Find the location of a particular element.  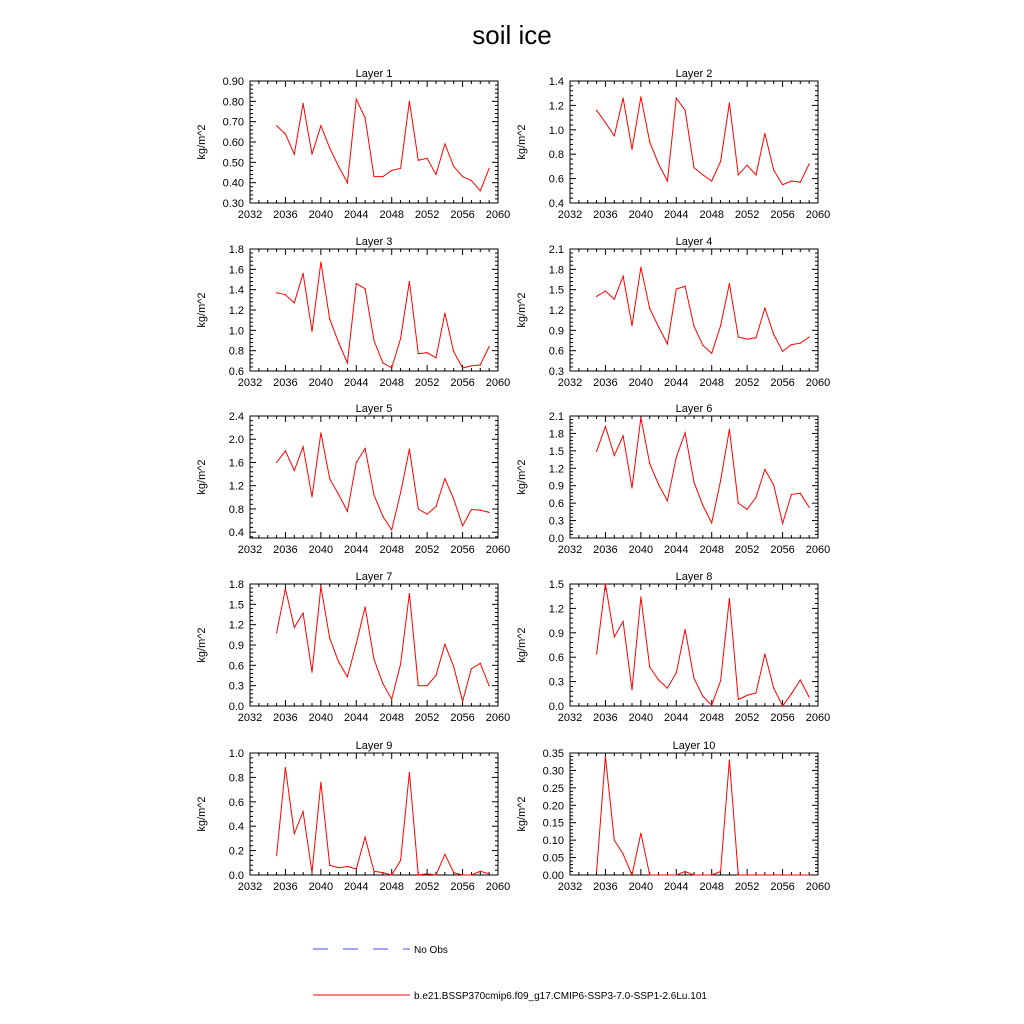

y-tick-label: 0.0 is located at coordinates (236, 876).